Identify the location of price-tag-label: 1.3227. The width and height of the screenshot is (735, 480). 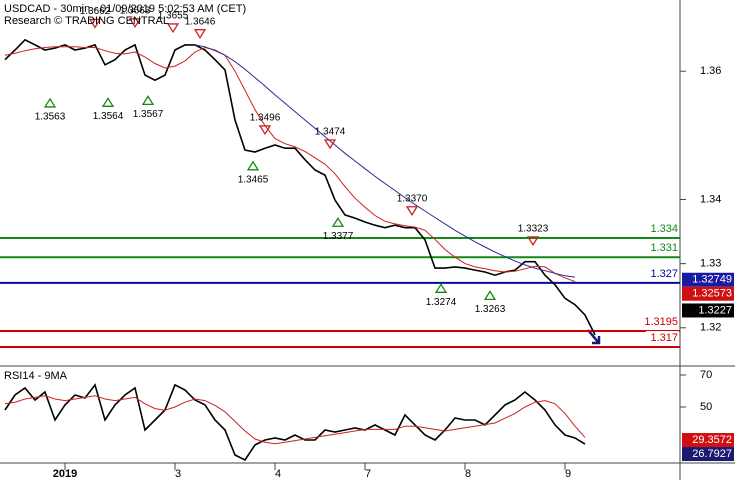
(715, 310).